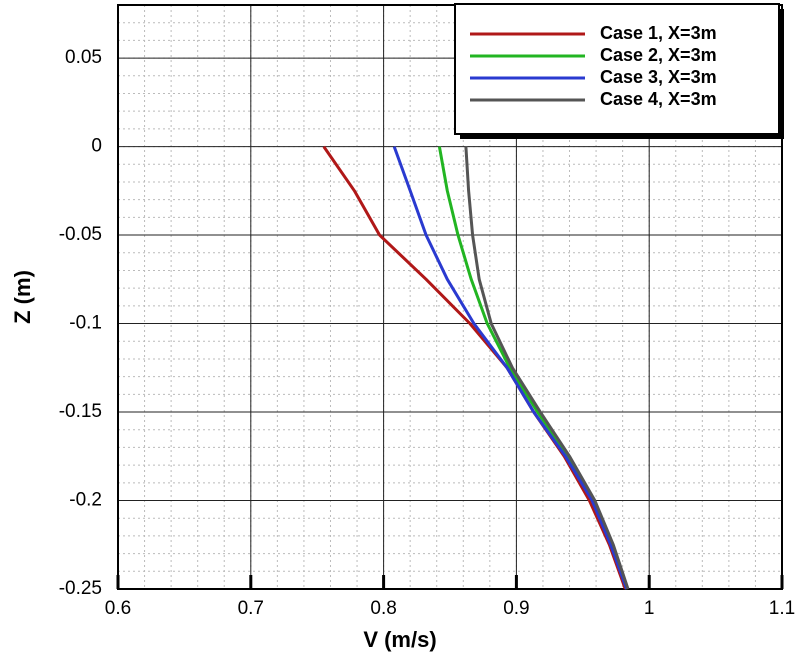 The image size is (800, 665). Describe the element at coordinates (658, 77) in the screenshot. I see `legend-label: Case 3, X=3m` at that location.